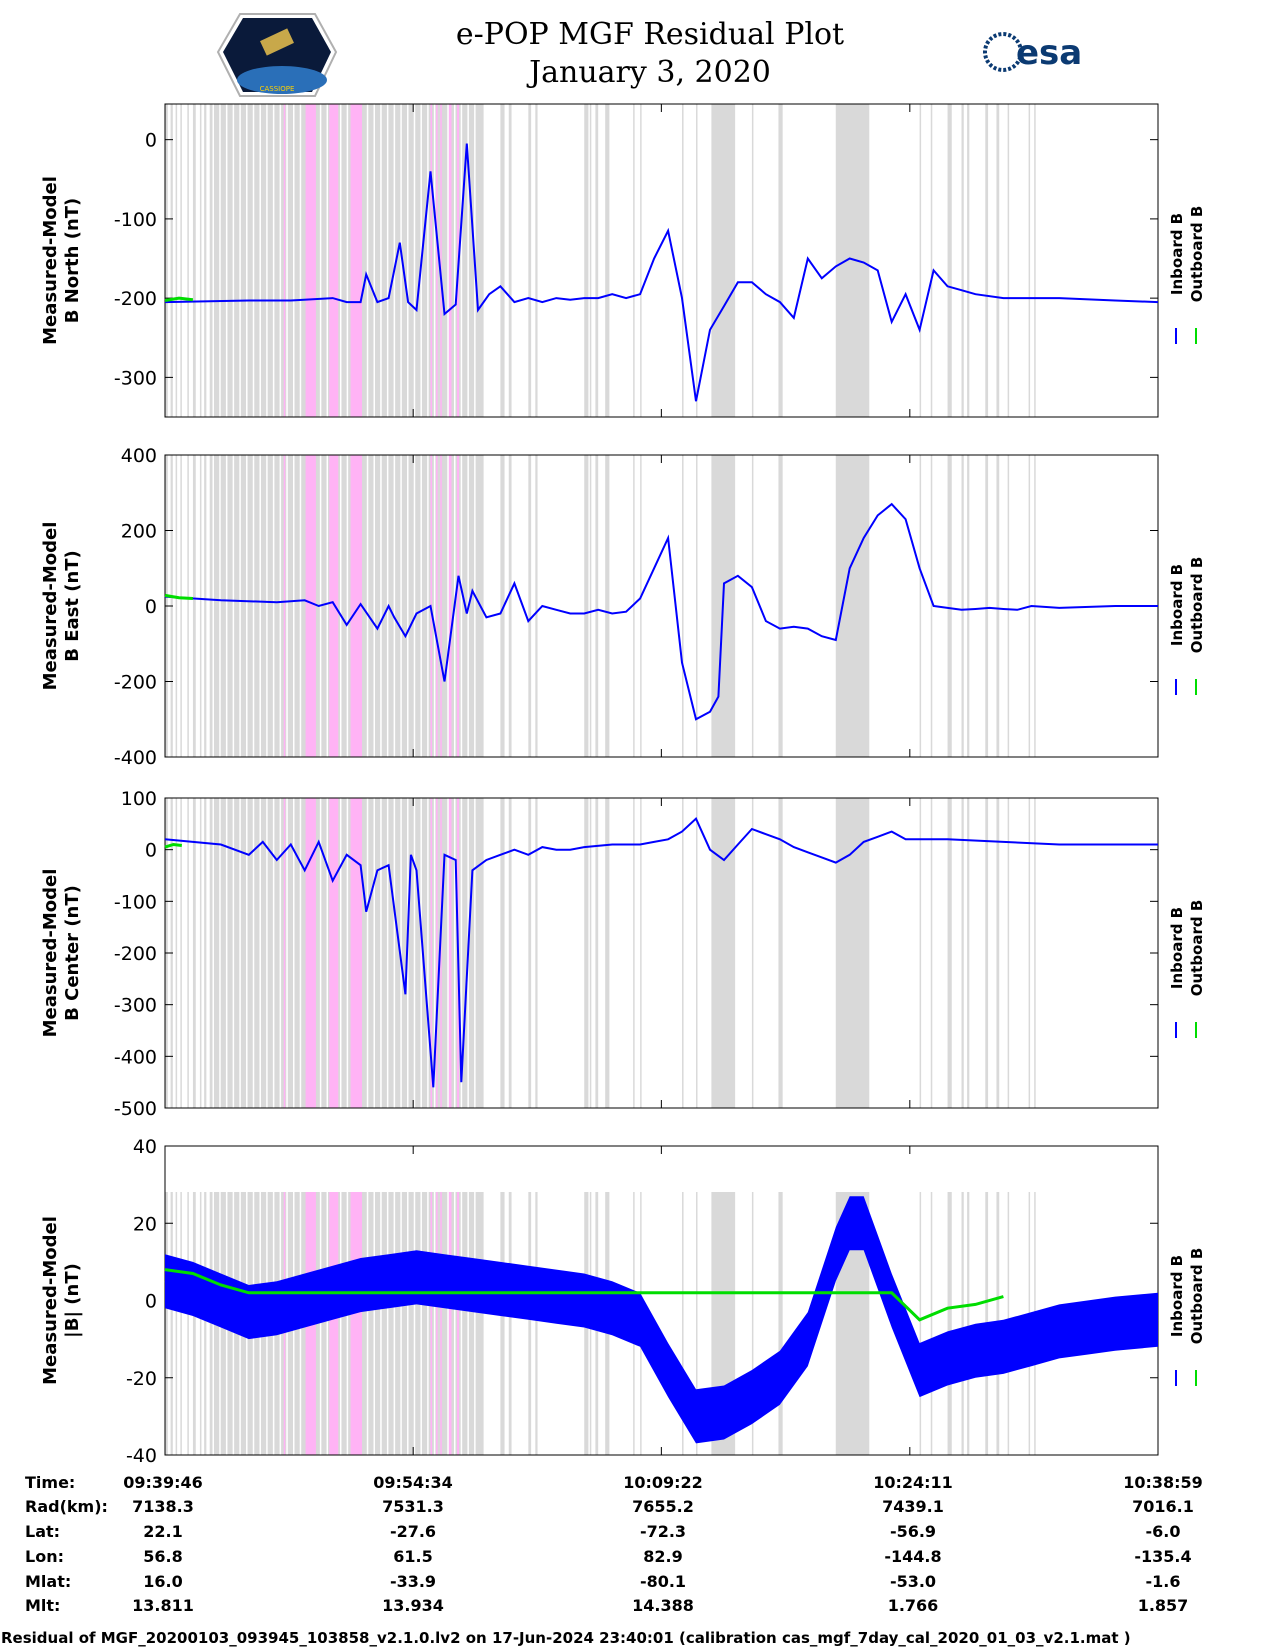 The height and width of the screenshot is (1650, 1275). Describe the element at coordinates (151, 141) in the screenshot. I see `ytick-label-0: 0` at that location.